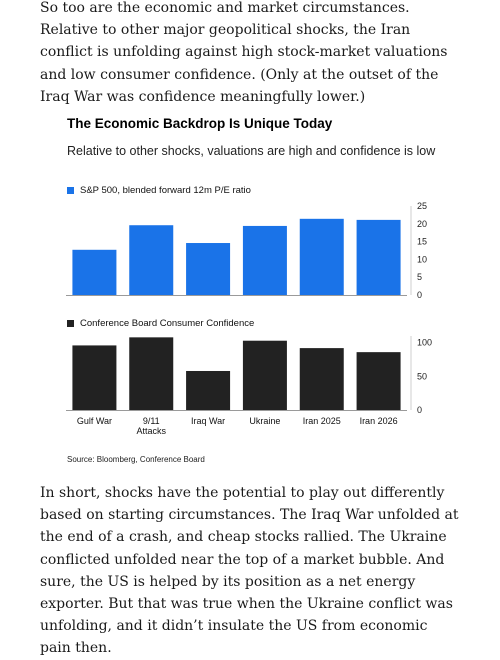  I want to click on legend-swatch-black, so click(70, 323).